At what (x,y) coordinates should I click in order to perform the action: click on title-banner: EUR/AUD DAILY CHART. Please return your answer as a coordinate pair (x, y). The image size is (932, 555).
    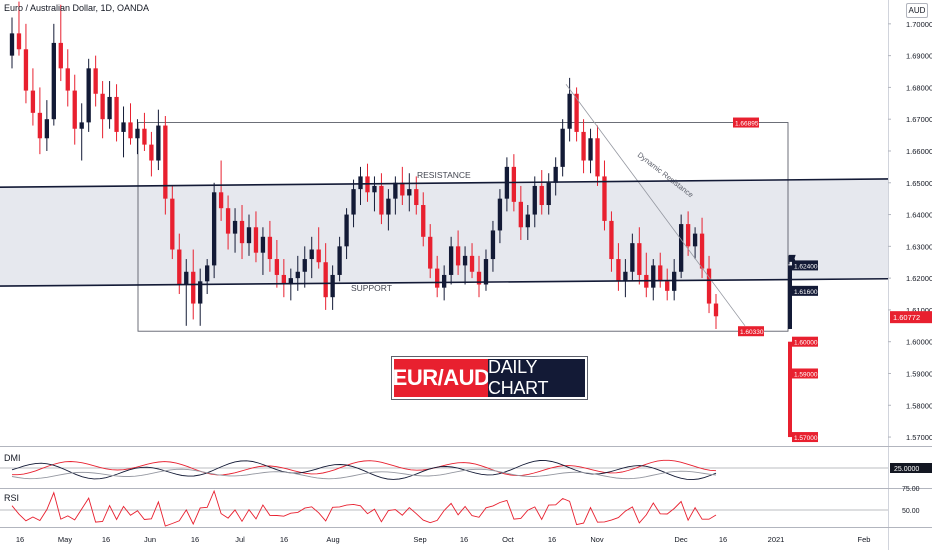
    Looking at the image, I should click on (489, 378).